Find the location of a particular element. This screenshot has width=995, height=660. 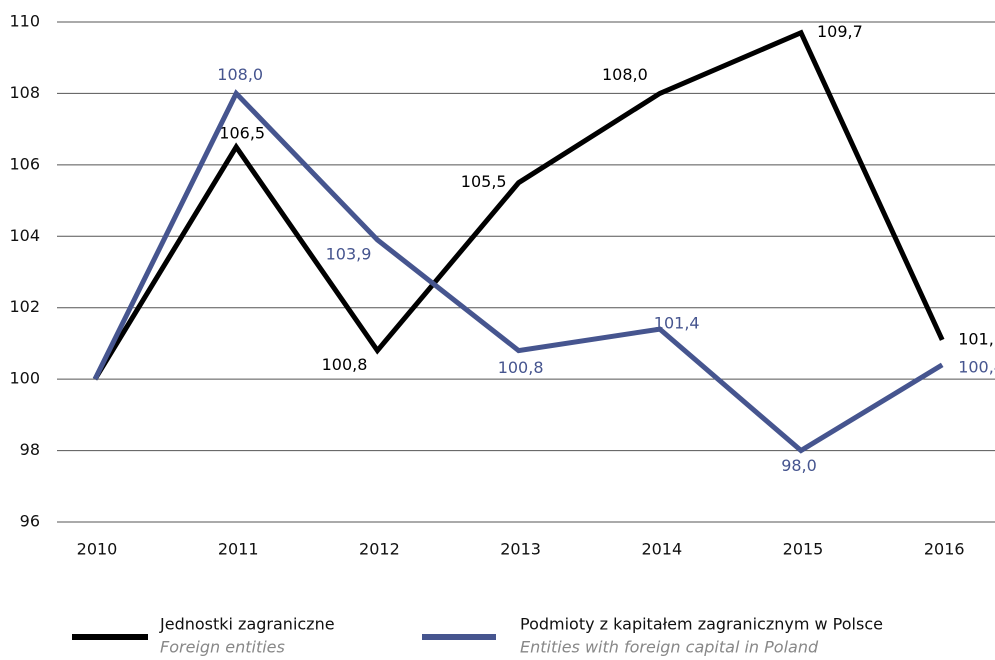

legend-sublabel: Entities with foreign capital in Poland is located at coordinates (669, 647).